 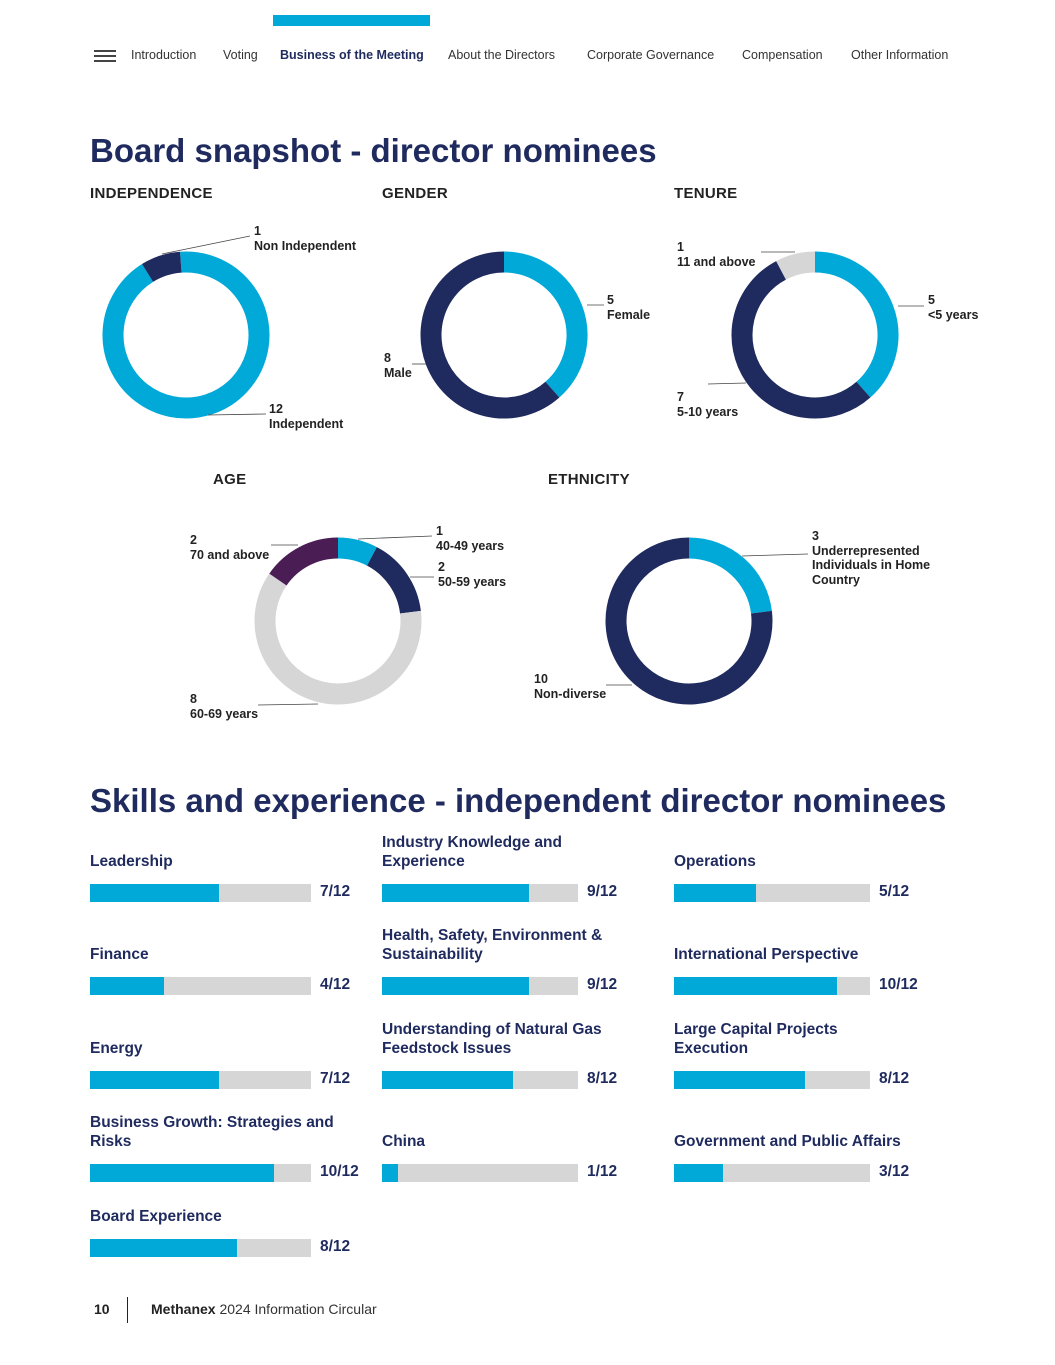 What do you see at coordinates (730, 575) in the screenshot?
I see `ethnicity-slice-underrepresented-individuals-in-home-country` at bounding box center [730, 575].